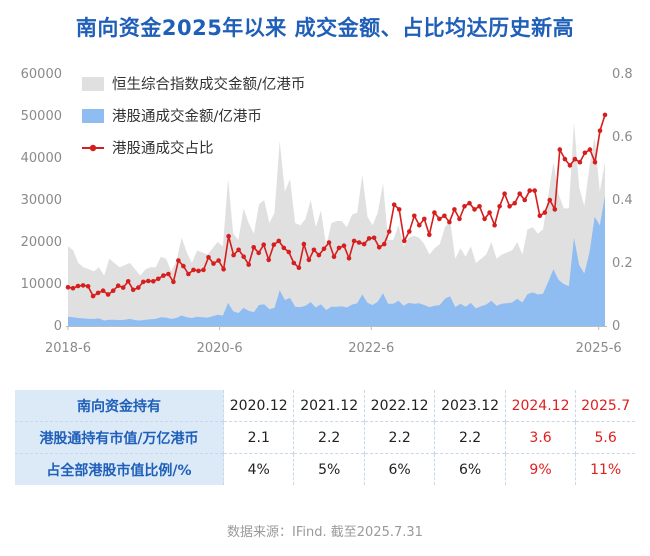  Describe the element at coordinates (258, 469) in the screenshot. I see `table-cell: 4%` at that location.